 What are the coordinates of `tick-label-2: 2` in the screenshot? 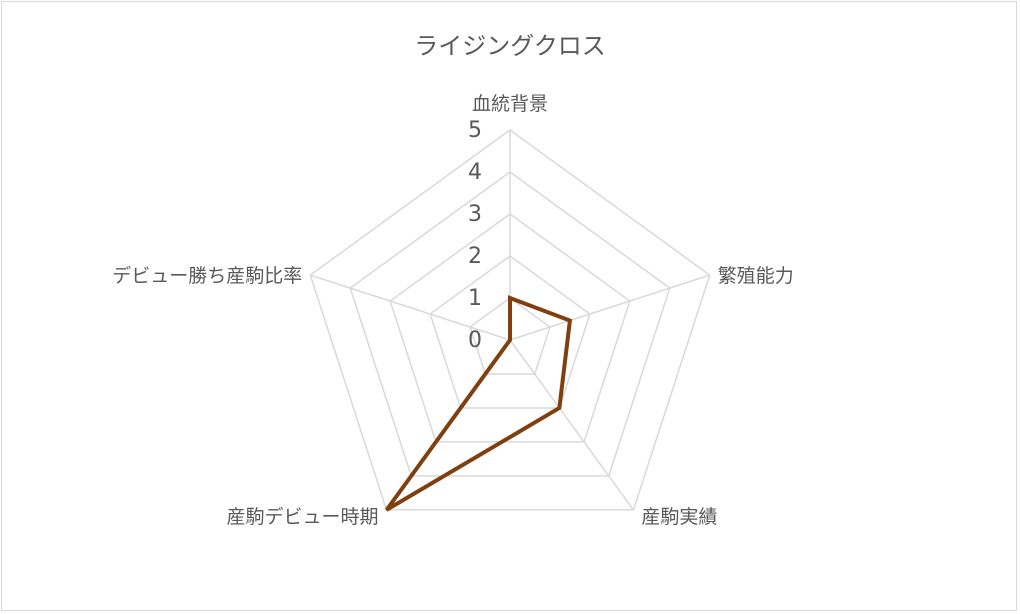 It's located at (475, 256).